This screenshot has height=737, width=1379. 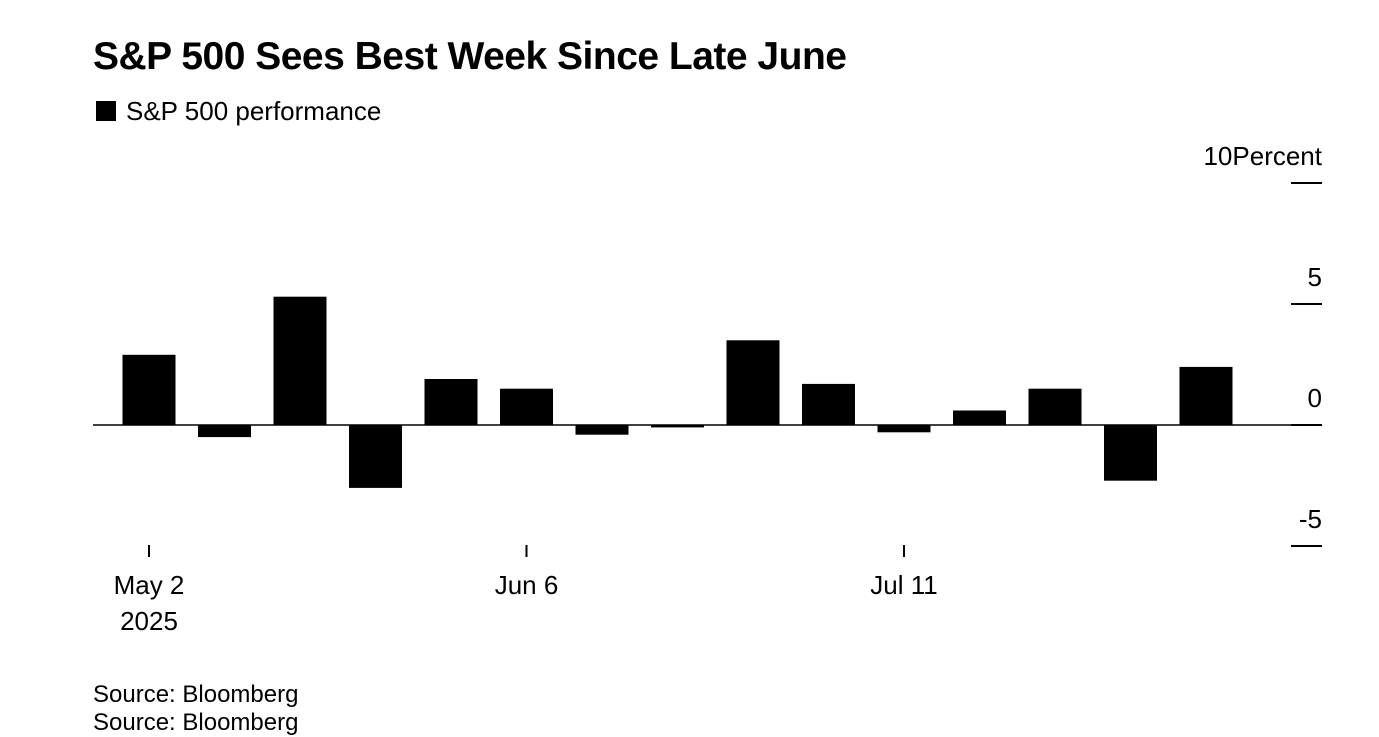 What do you see at coordinates (527, 585) in the screenshot?
I see `x-tick-label: Jun 6` at bounding box center [527, 585].